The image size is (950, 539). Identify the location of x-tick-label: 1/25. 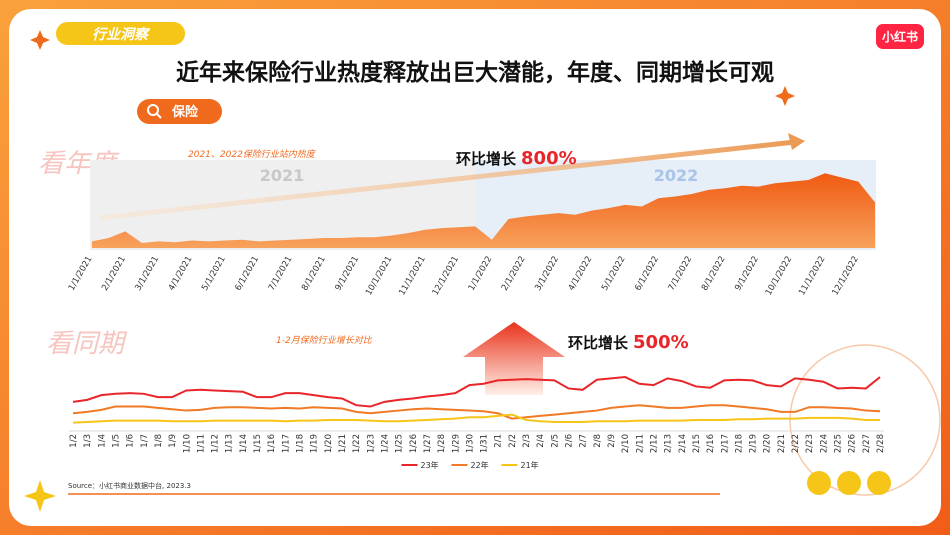
(400, 443).